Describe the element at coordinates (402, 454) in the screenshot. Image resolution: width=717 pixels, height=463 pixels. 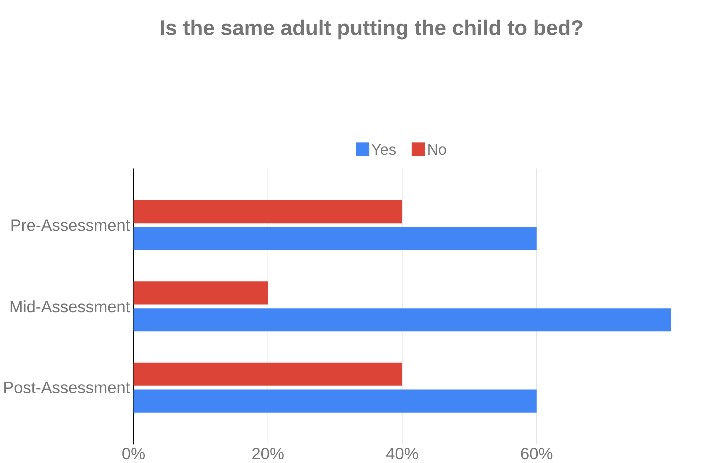
I see `x-tick-label: 40%` at that location.